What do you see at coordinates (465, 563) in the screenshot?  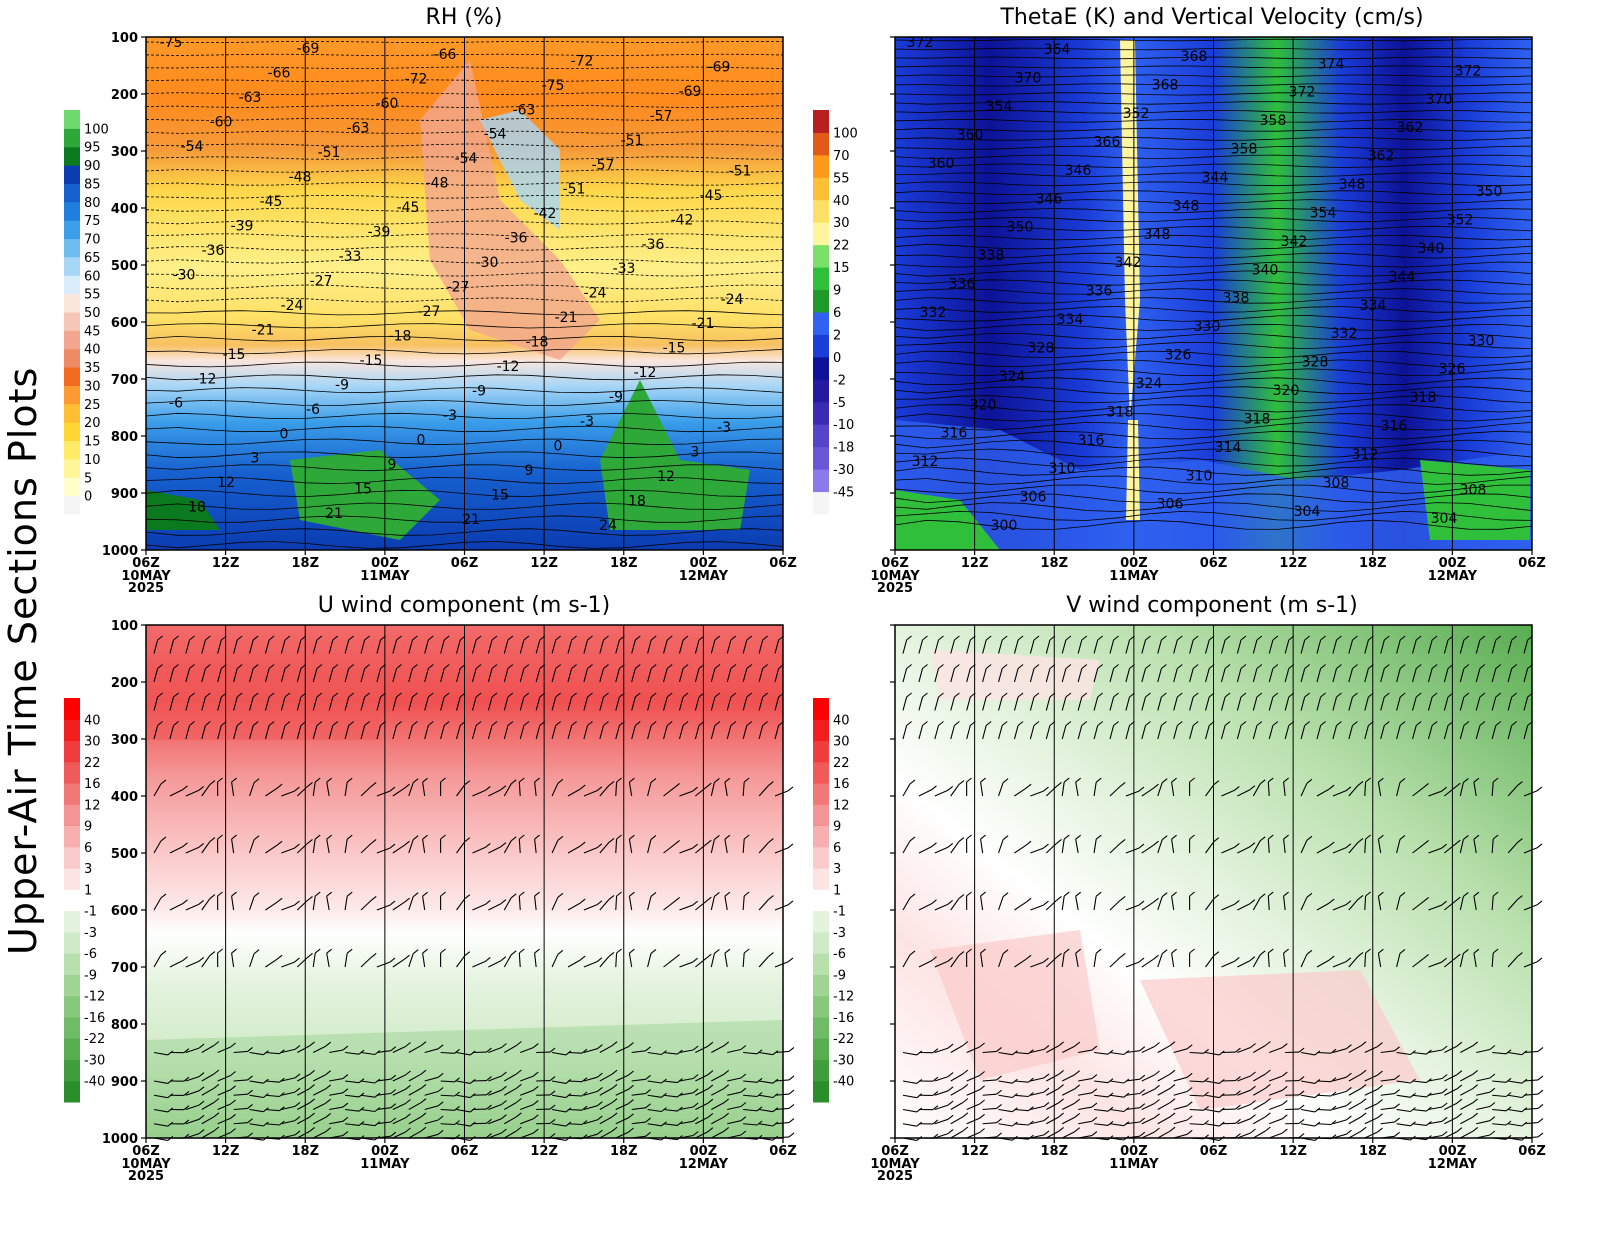 I see `x-tick-label: 06Z` at bounding box center [465, 563].